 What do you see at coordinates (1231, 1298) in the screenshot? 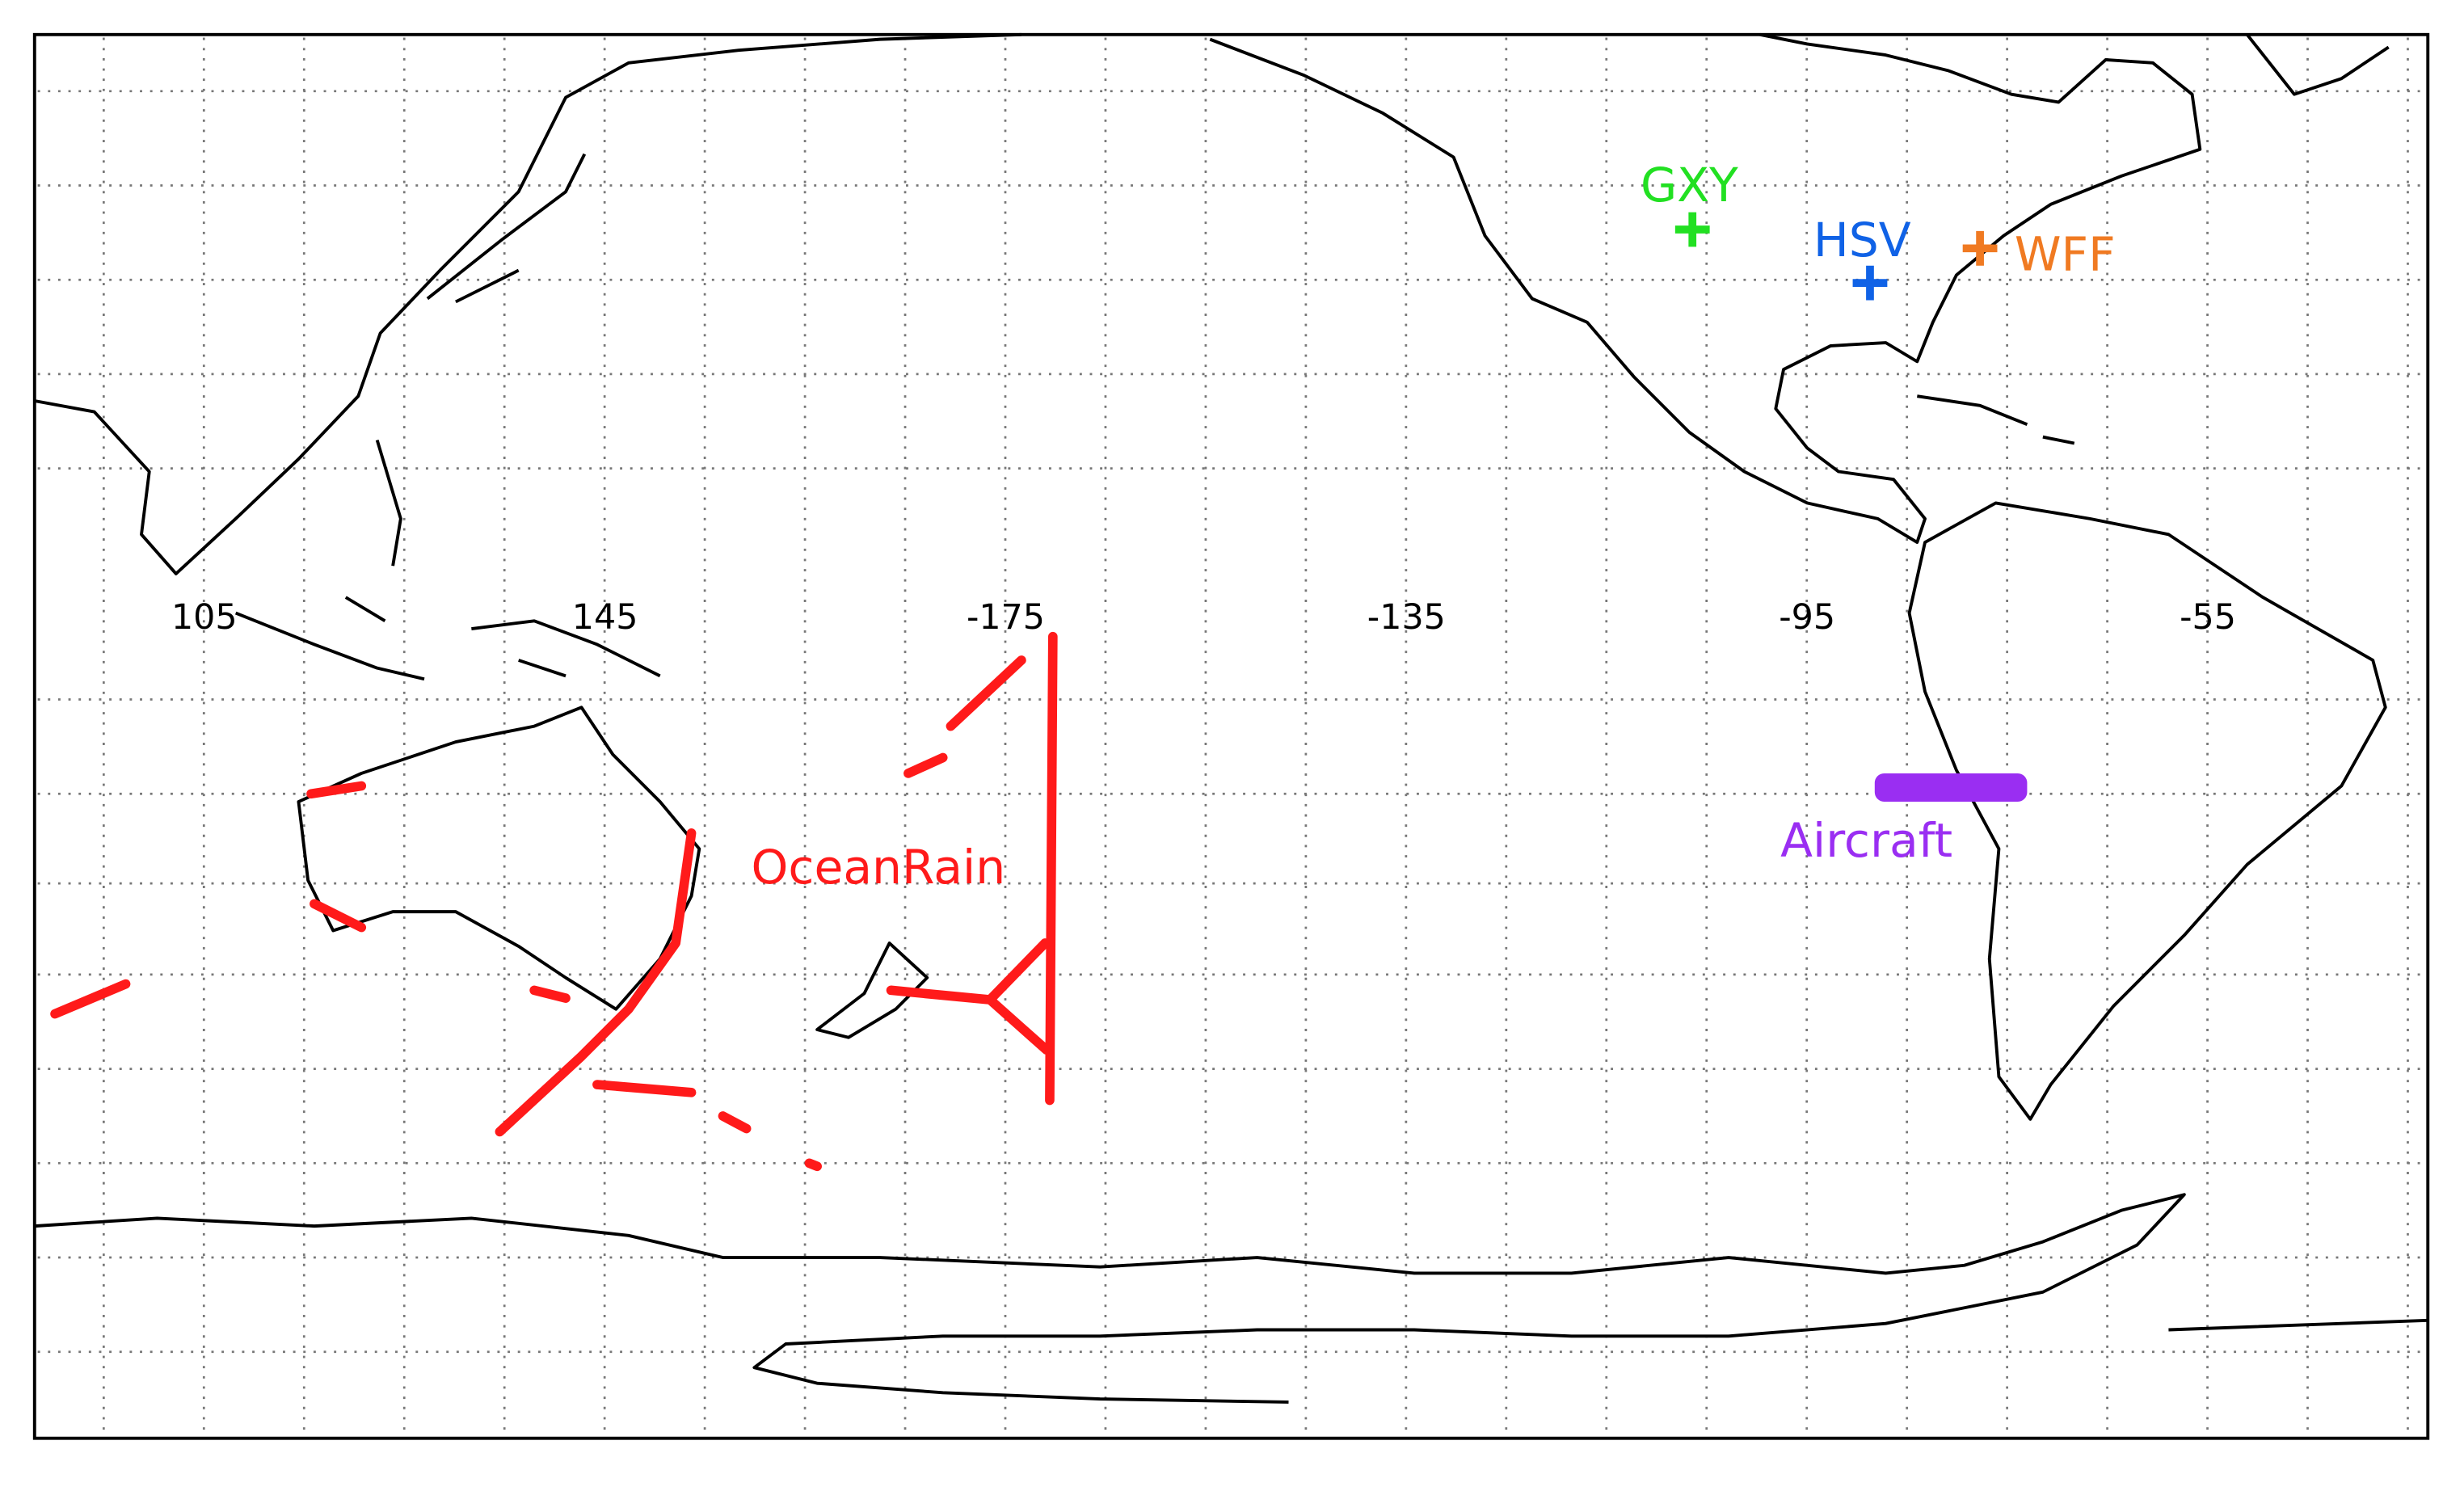
I see `antarctica` at bounding box center [1231, 1298].